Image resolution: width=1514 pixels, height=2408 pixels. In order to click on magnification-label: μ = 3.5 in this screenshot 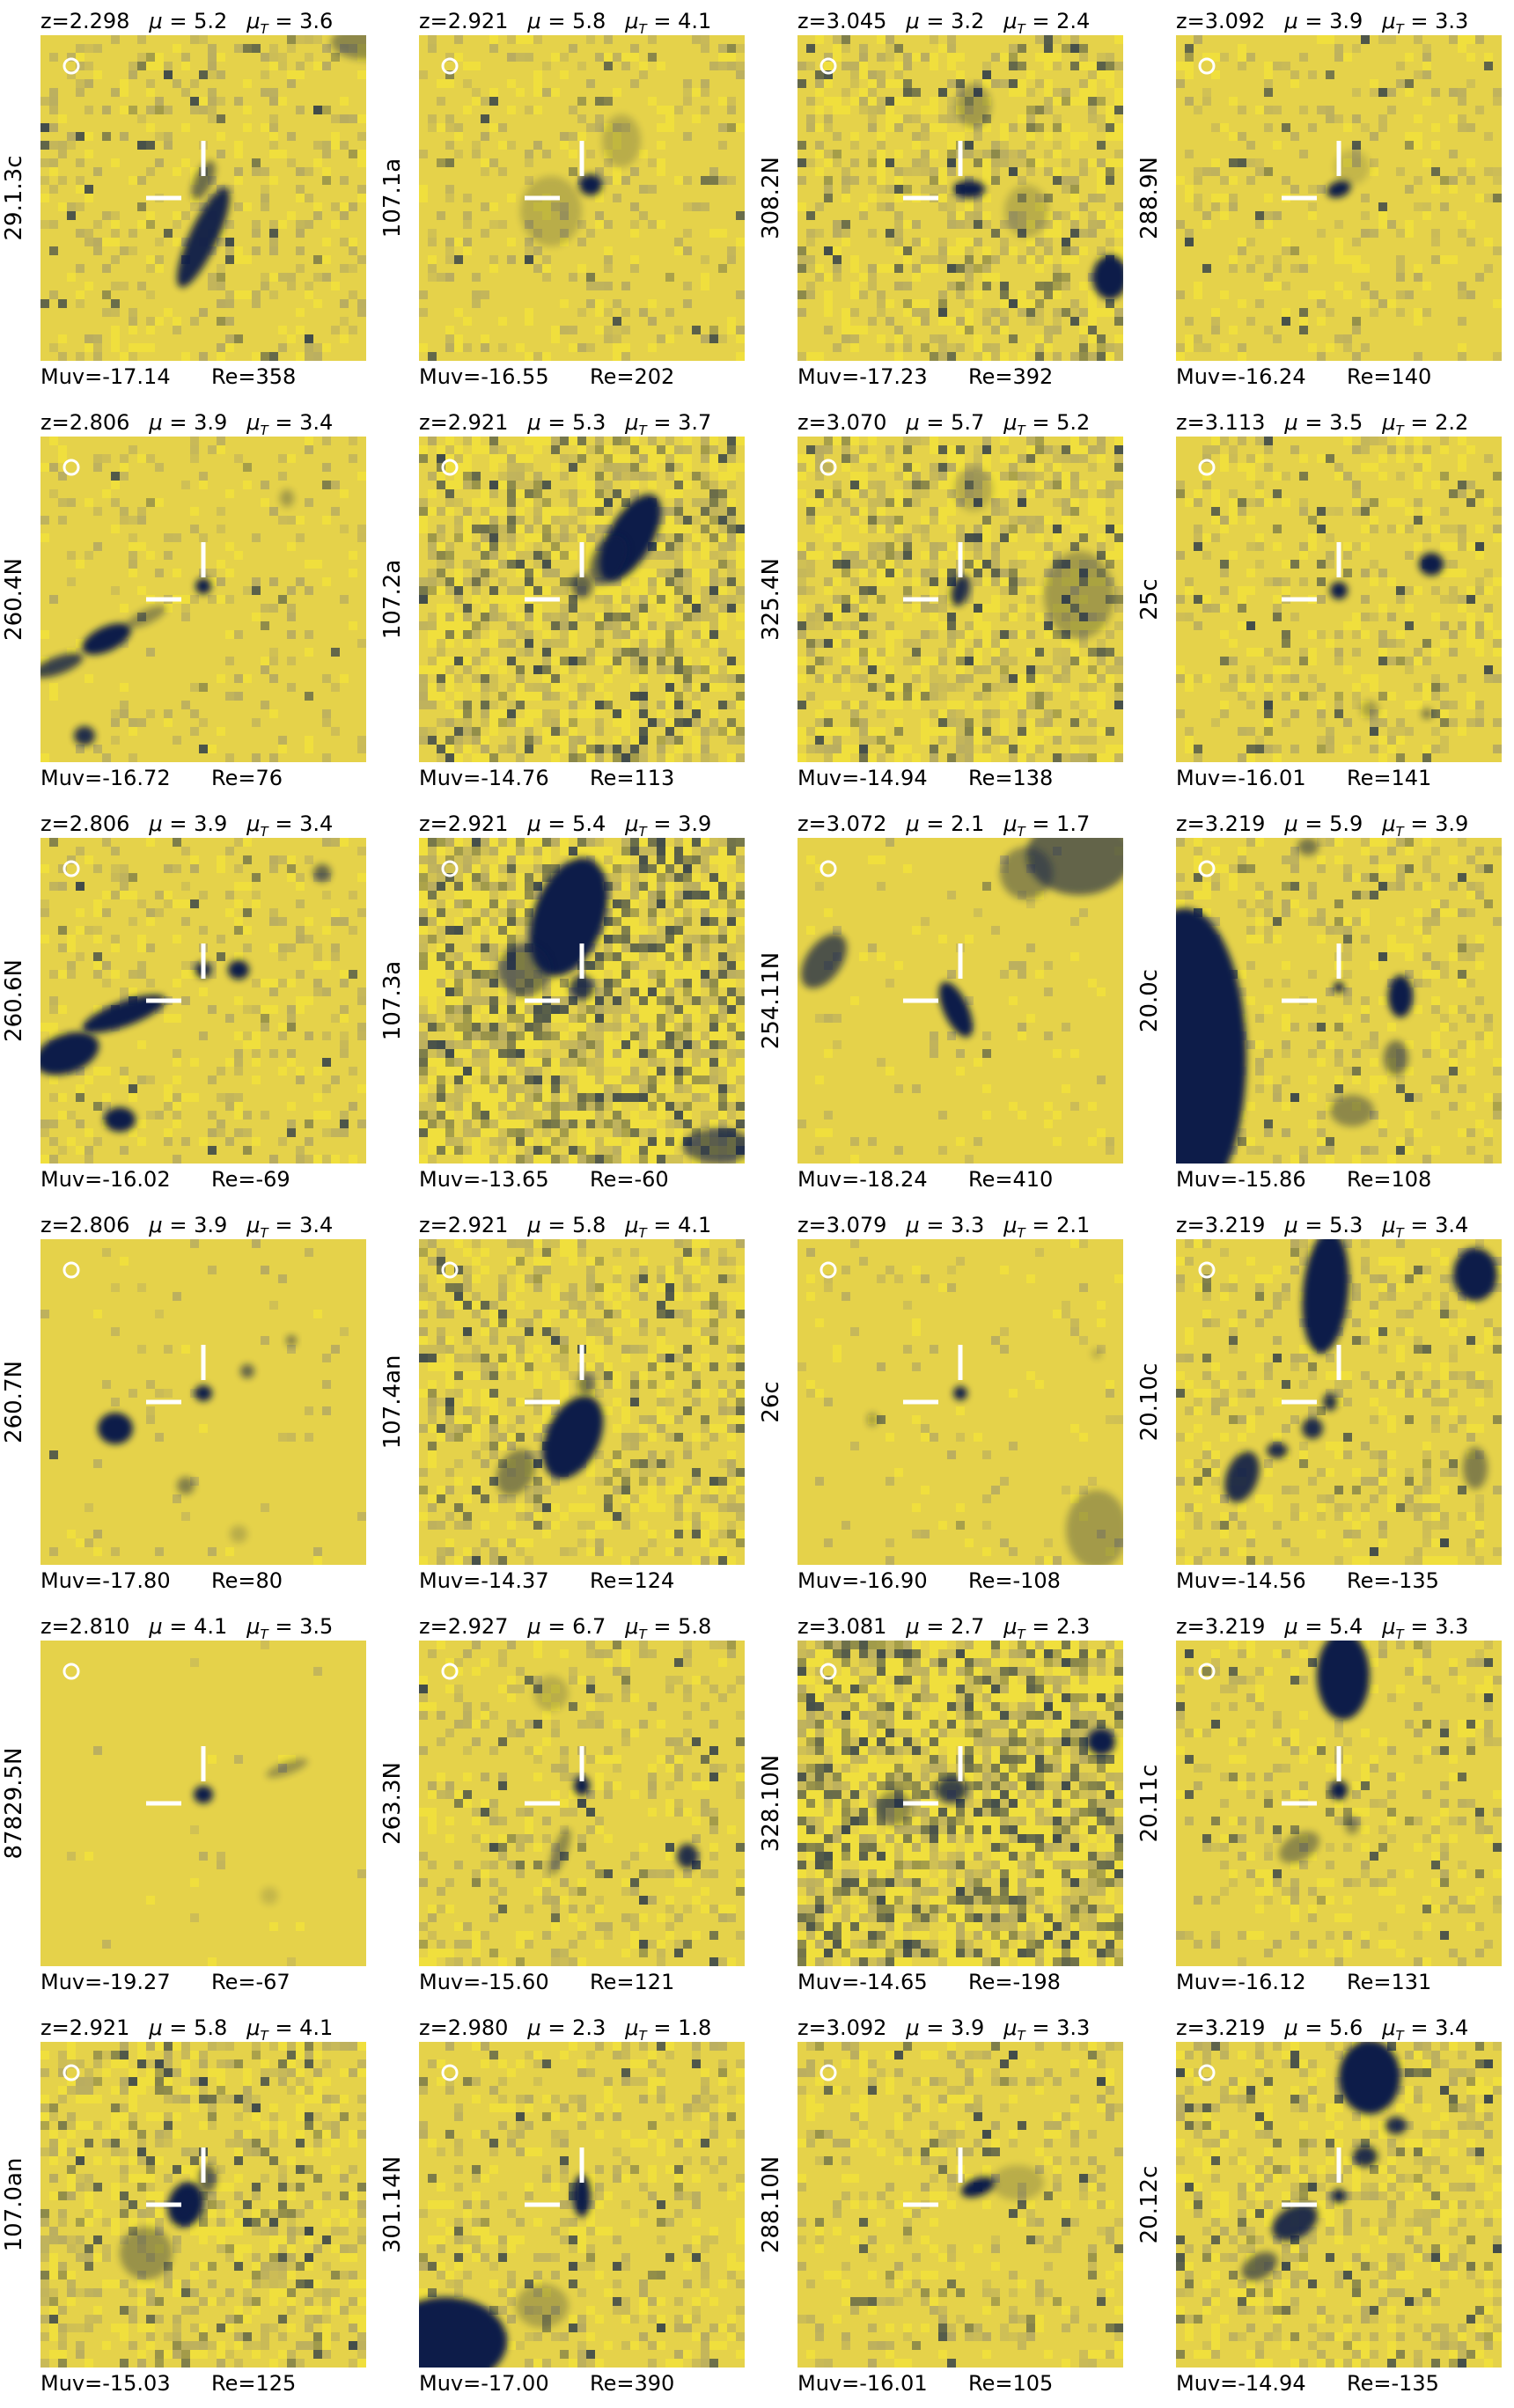, I will do `click(1323, 422)`.